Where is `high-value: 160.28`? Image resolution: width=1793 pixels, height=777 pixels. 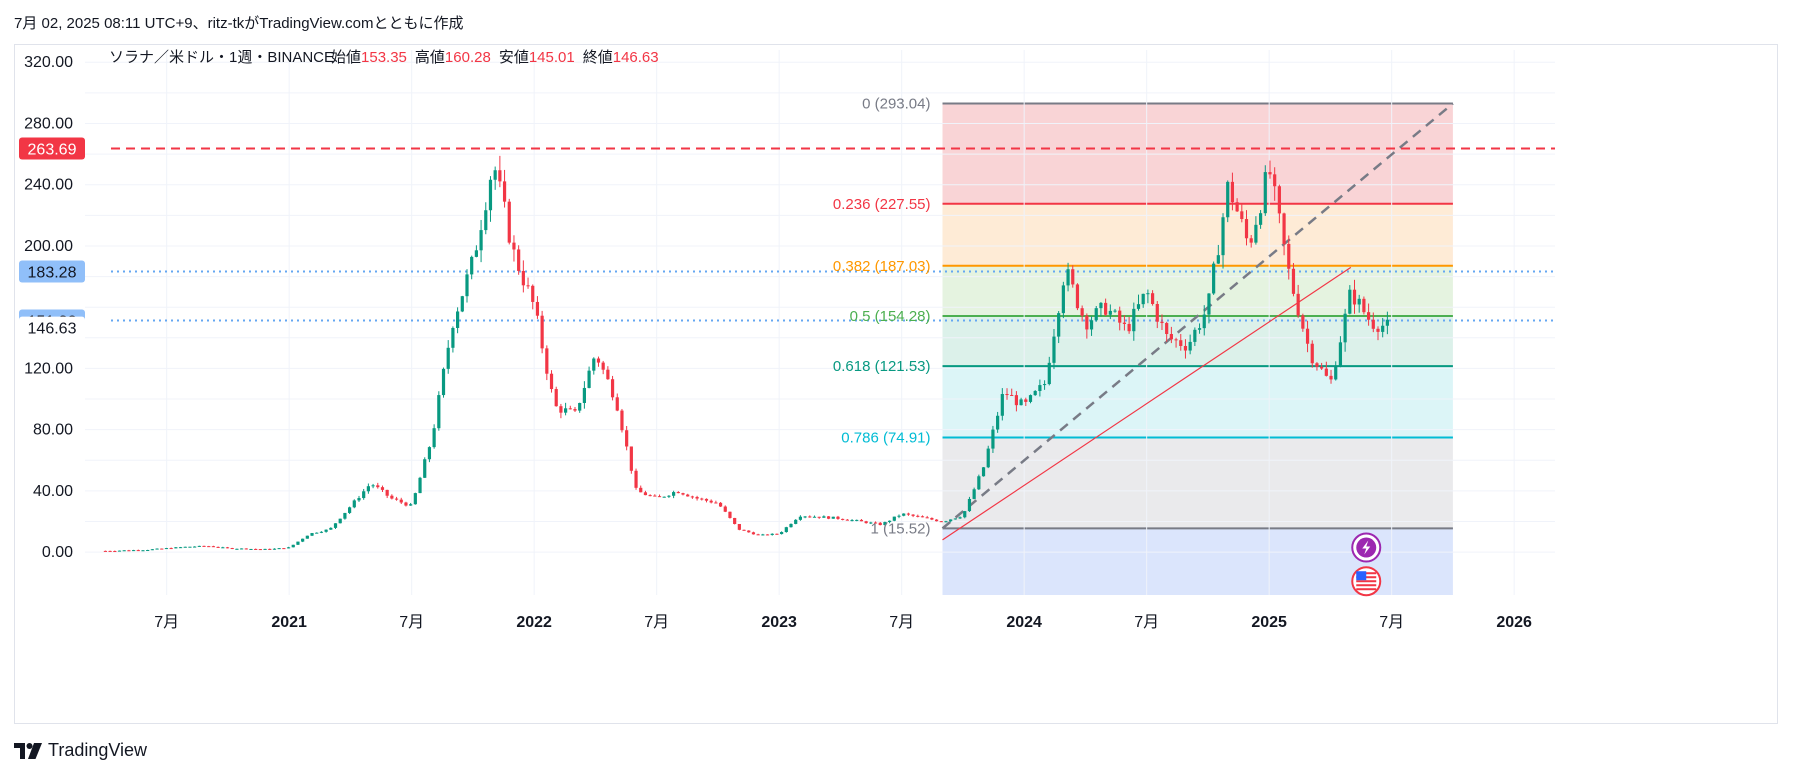
high-value: 160.28 is located at coordinates (468, 57).